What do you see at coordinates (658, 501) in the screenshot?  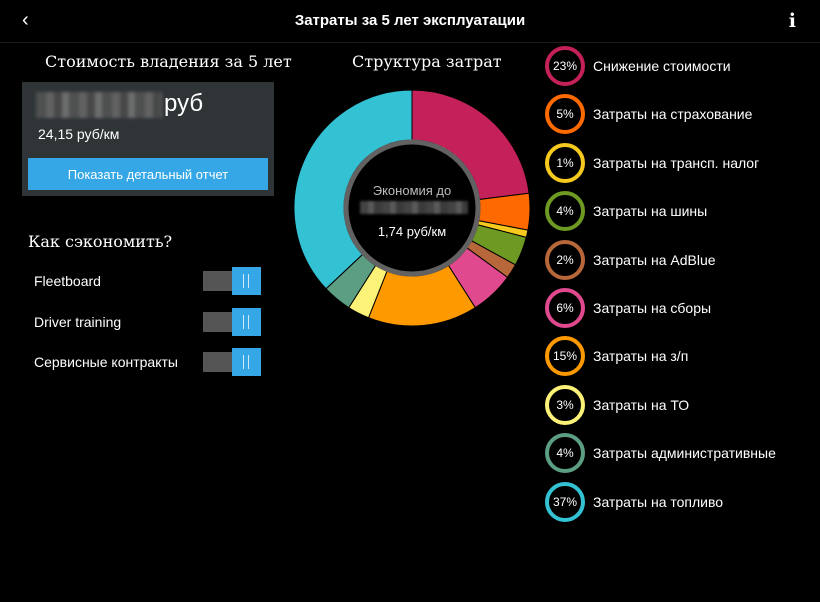 I see `legend-label: Затраты на топливо` at bounding box center [658, 501].